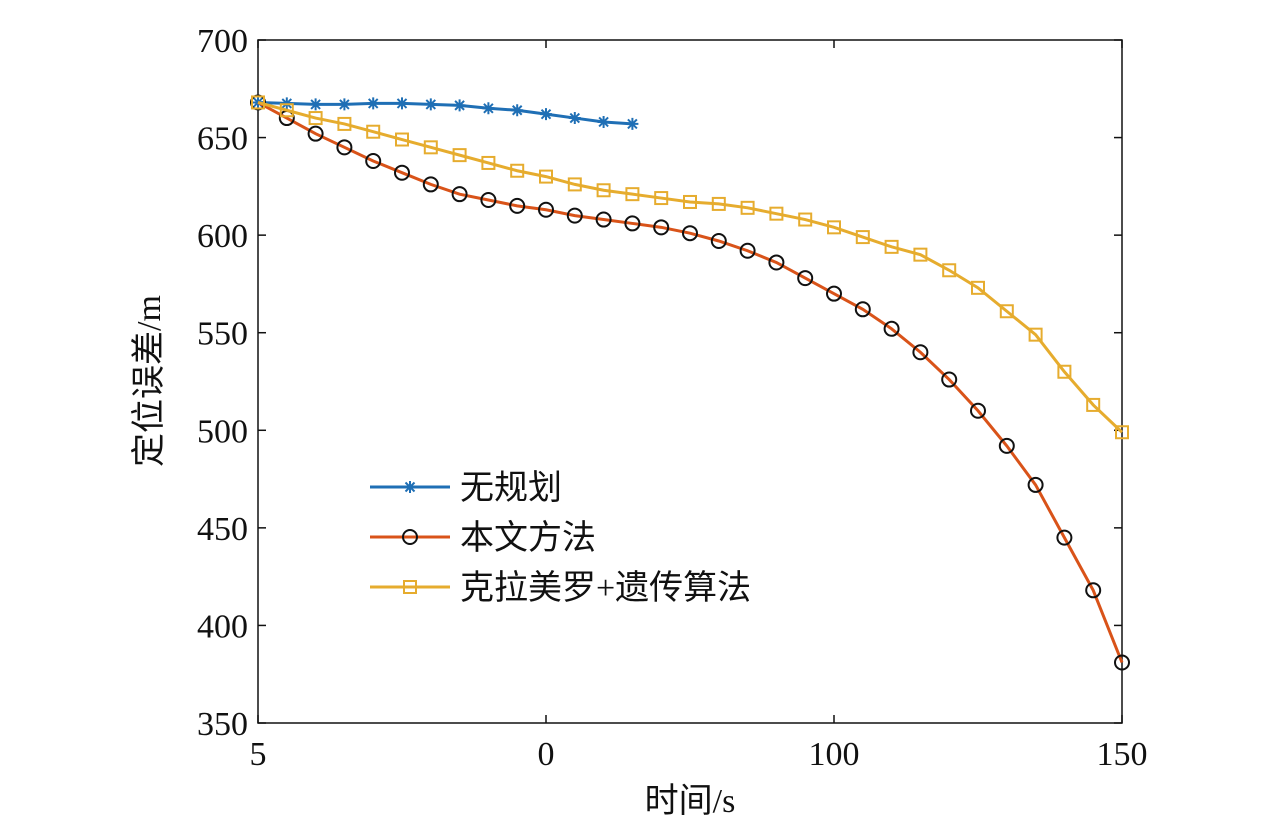 This screenshot has height=836, width=1276. Describe the element at coordinates (222, 334) in the screenshot. I see `y-tick-label: 550` at that location.